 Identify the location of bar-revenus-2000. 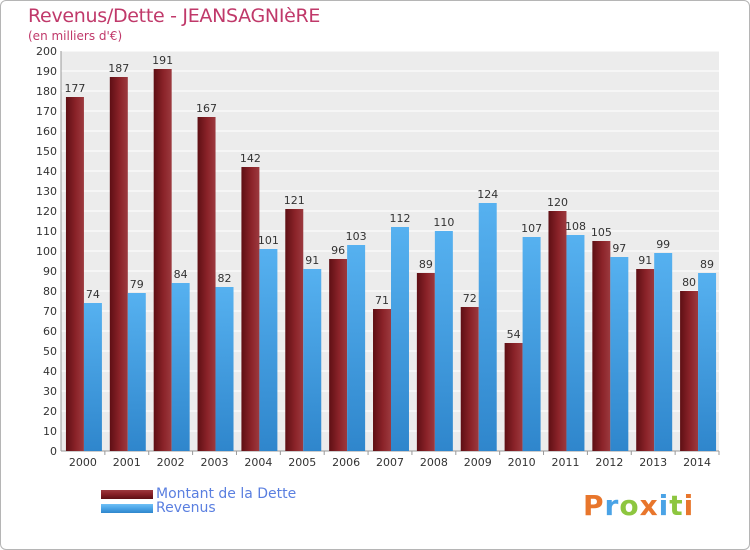
(92, 377).